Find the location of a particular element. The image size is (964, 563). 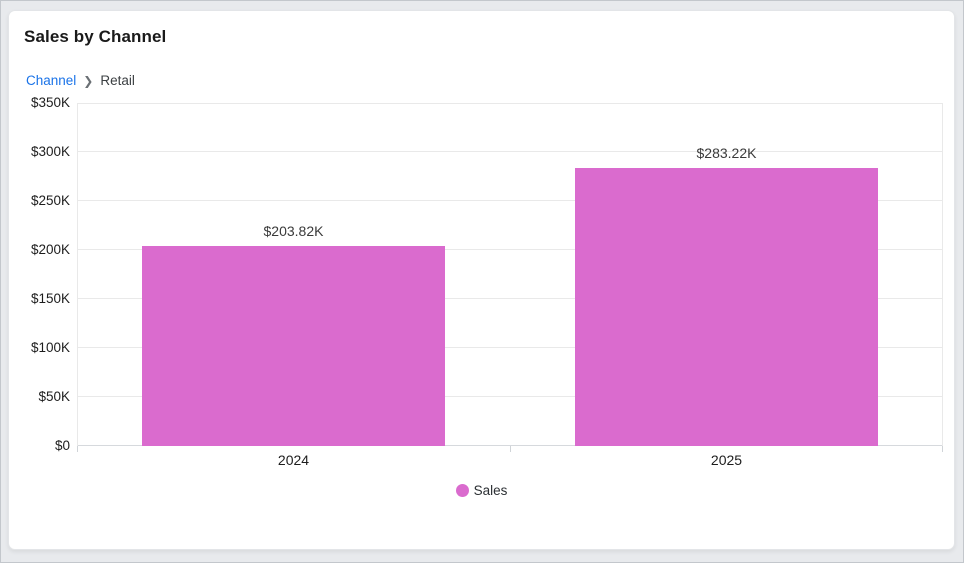

breadcrumb-current-retail: Retail is located at coordinates (117, 80).